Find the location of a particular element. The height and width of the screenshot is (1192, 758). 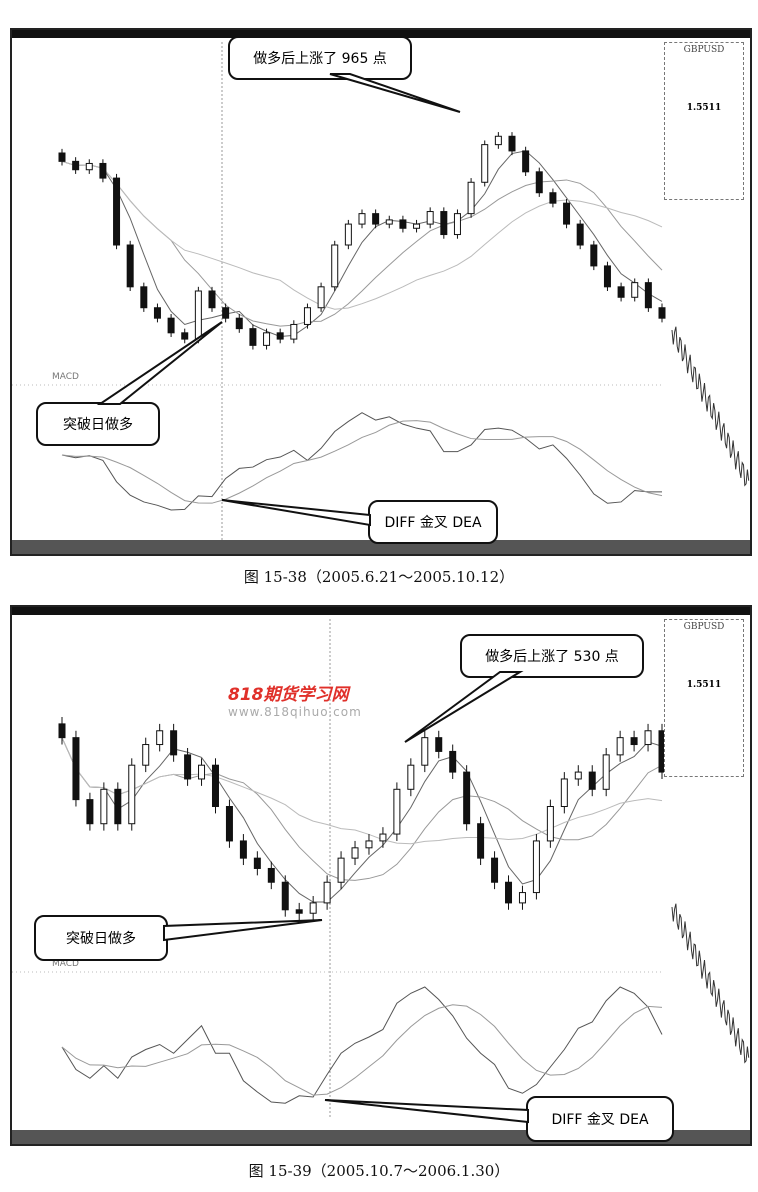

intraday-line is located at coordinates (710, 406).